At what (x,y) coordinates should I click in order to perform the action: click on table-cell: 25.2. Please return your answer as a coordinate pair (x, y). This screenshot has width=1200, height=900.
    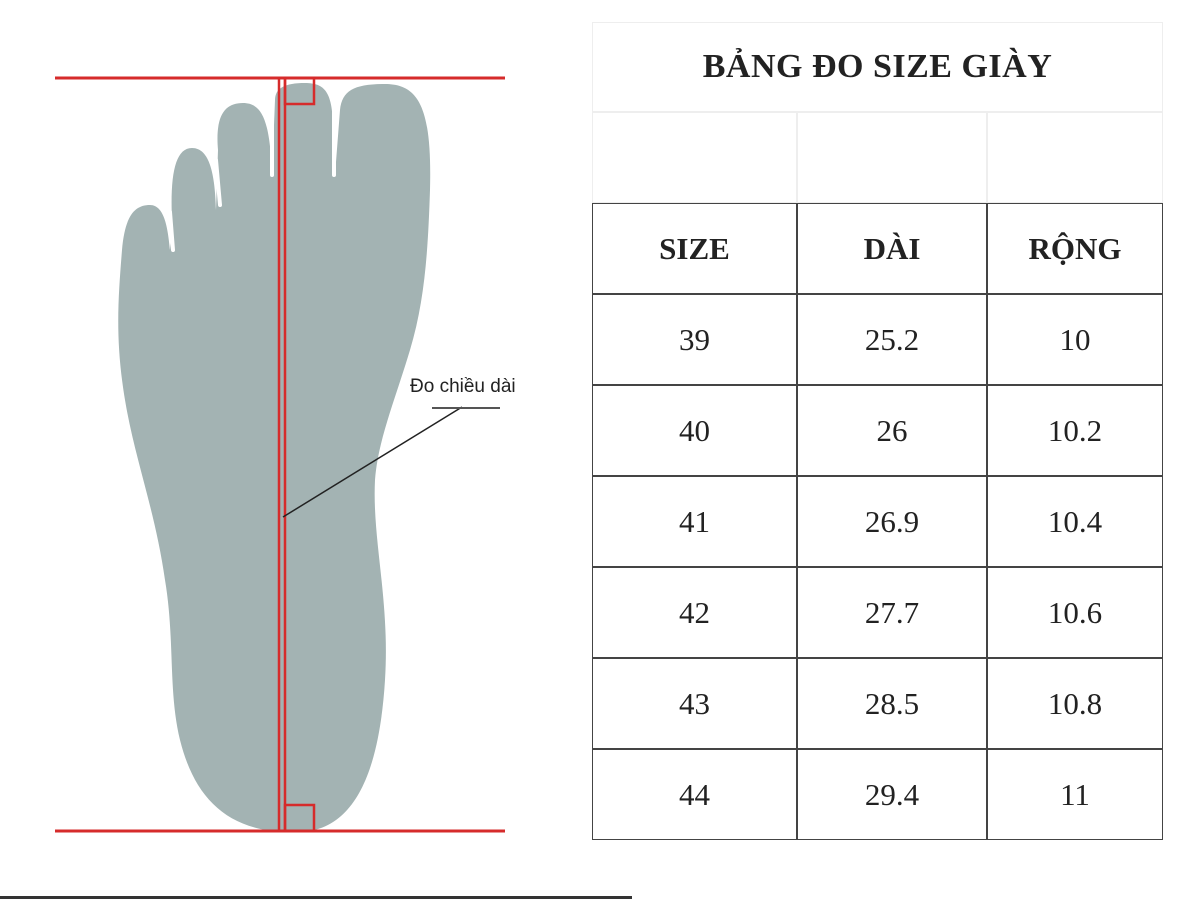
    Looking at the image, I should click on (892, 339).